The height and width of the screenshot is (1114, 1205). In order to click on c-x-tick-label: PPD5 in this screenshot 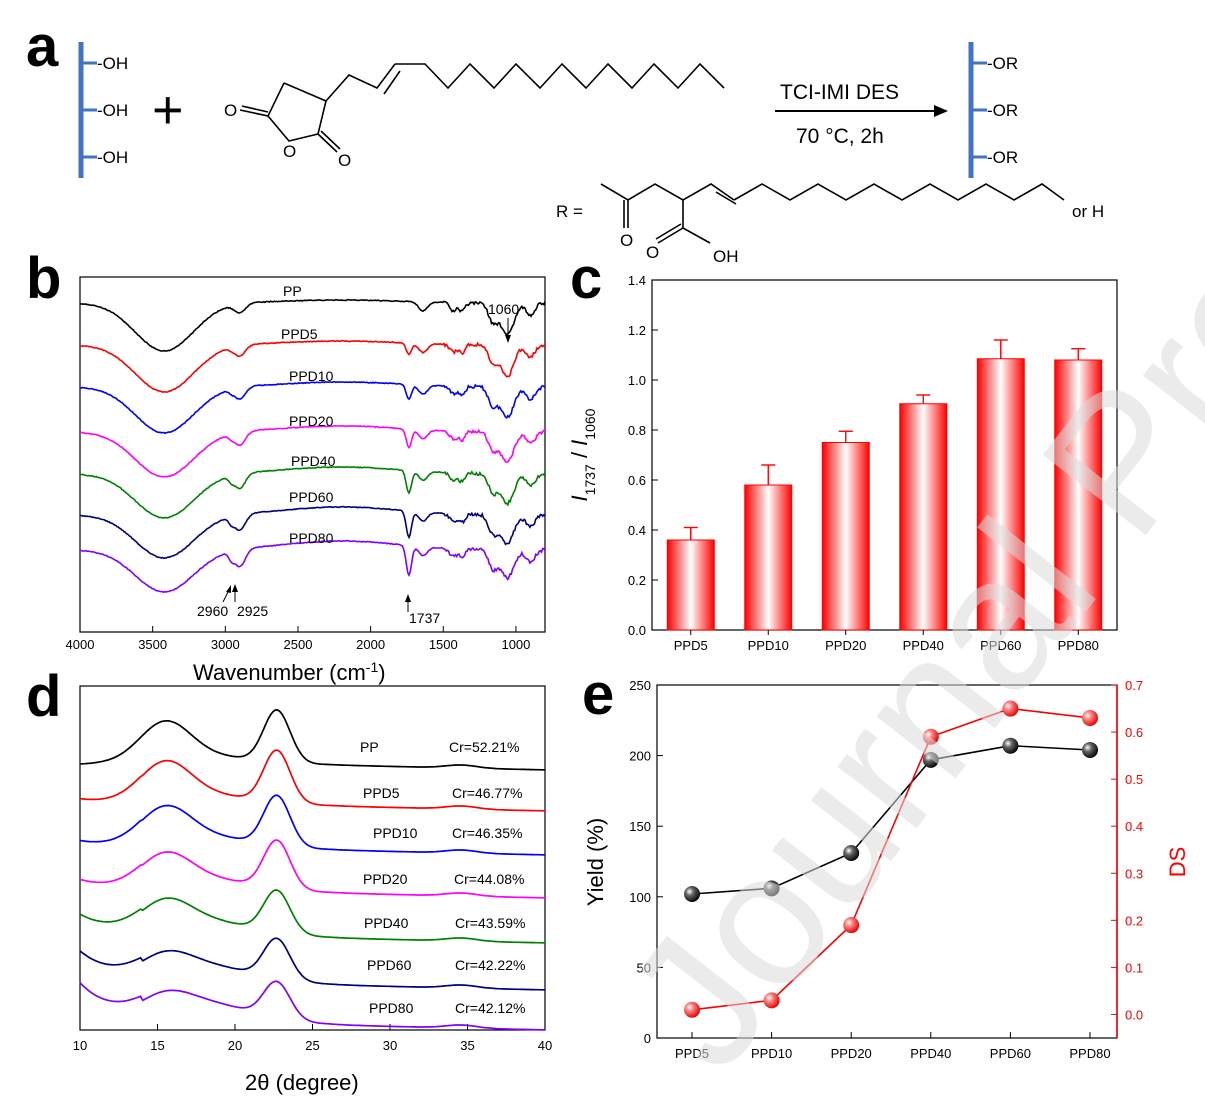, I will do `click(691, 645)`.